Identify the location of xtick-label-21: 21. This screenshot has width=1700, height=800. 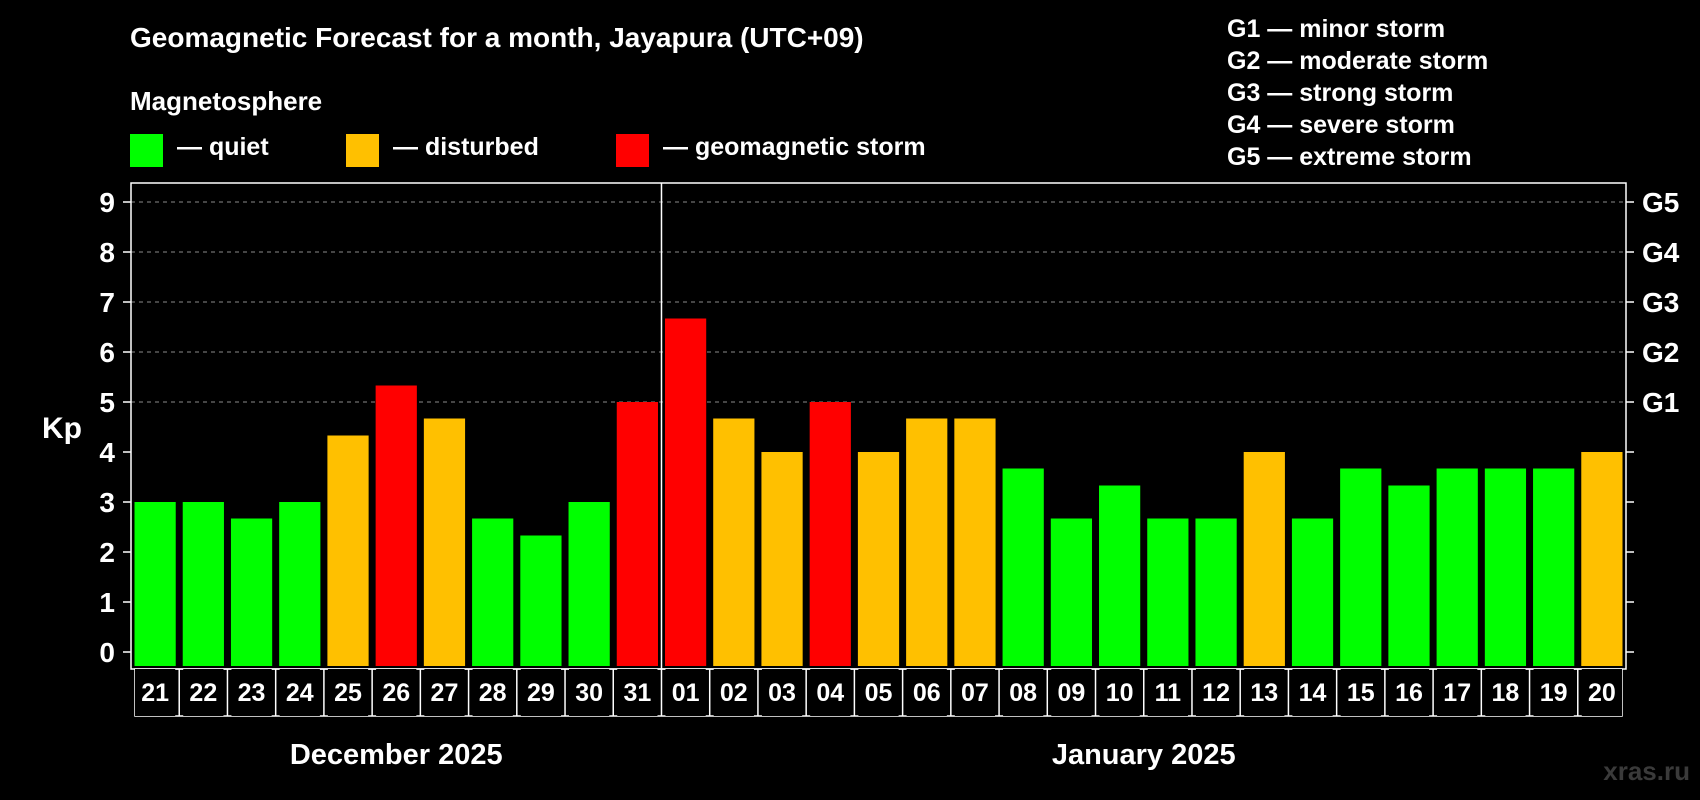
(155, 693).